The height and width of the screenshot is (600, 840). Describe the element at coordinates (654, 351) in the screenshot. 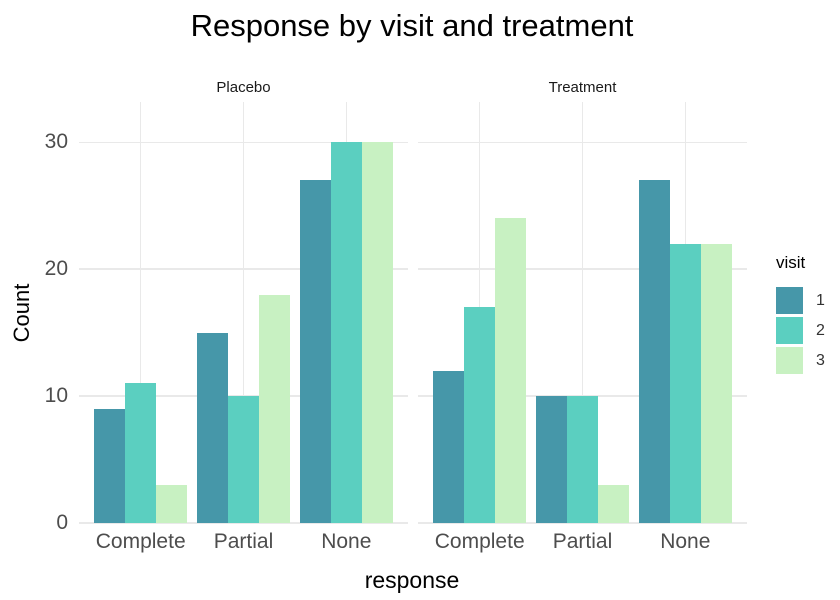

I see `bar-treatment-none-visit1` at that location.